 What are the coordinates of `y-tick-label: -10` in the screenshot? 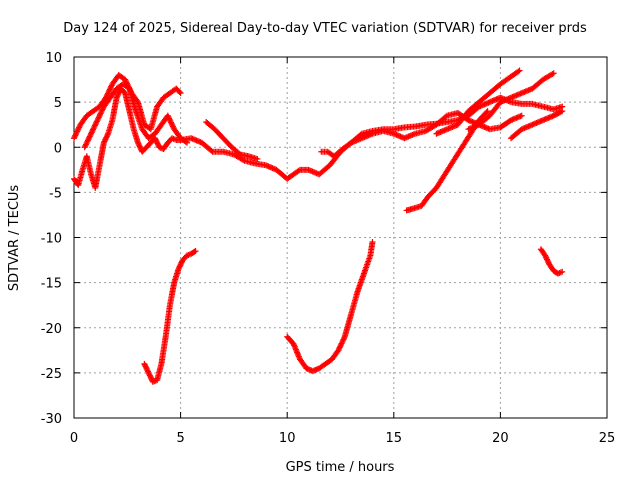 It's located at (51, 239).